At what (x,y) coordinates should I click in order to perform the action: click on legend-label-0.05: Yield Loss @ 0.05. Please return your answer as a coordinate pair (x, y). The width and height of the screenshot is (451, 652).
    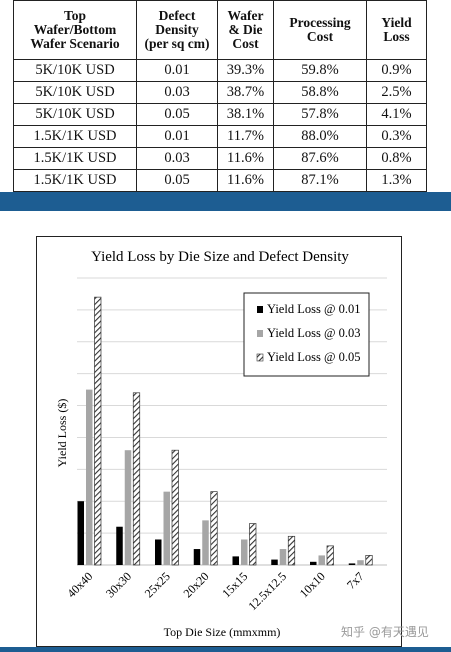
    Looking at the image, I should click on (313, 357).